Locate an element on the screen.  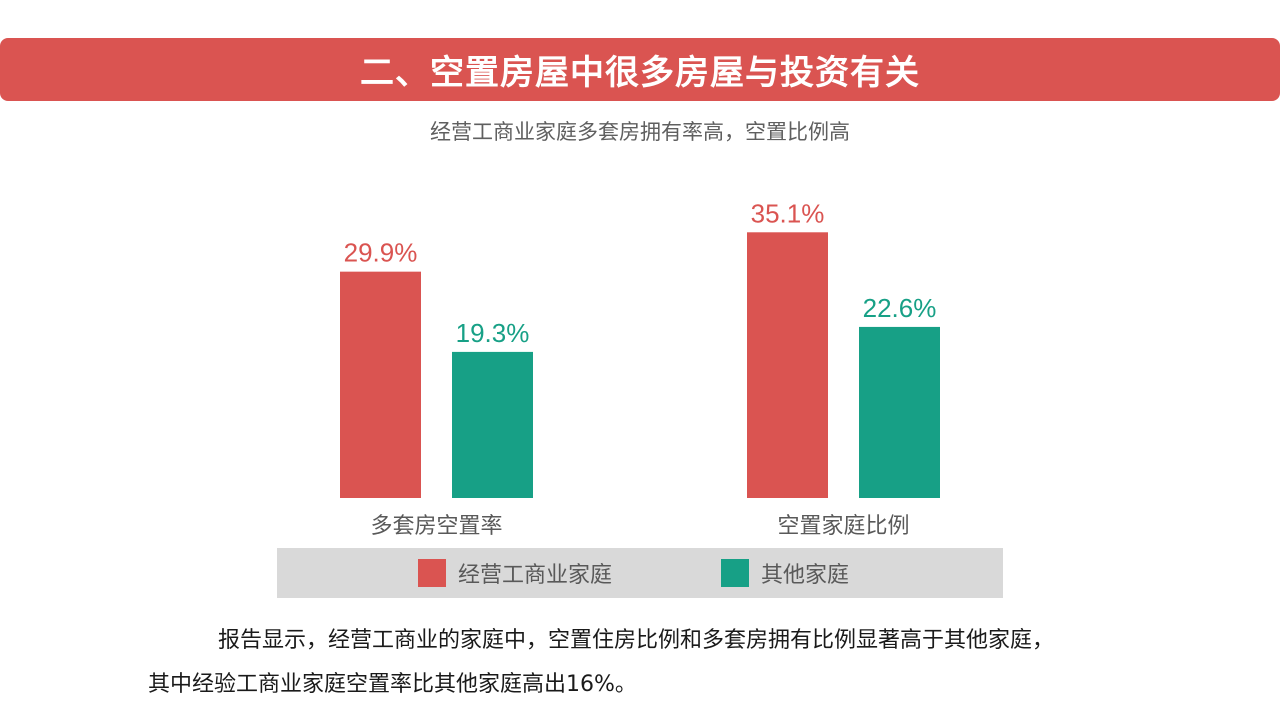
legend-label-series-2: 其他家庭 is located at coordinates (805, 575).